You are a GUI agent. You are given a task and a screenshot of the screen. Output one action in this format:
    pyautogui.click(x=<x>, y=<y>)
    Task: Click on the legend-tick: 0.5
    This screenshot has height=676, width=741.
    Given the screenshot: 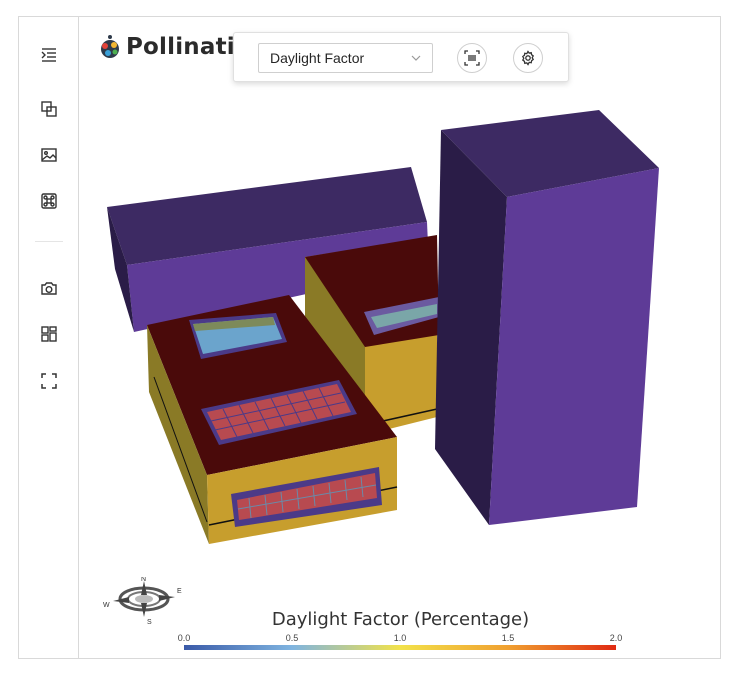 What is the action you would take?
    pyautogui.click(x=292, y=638)
    